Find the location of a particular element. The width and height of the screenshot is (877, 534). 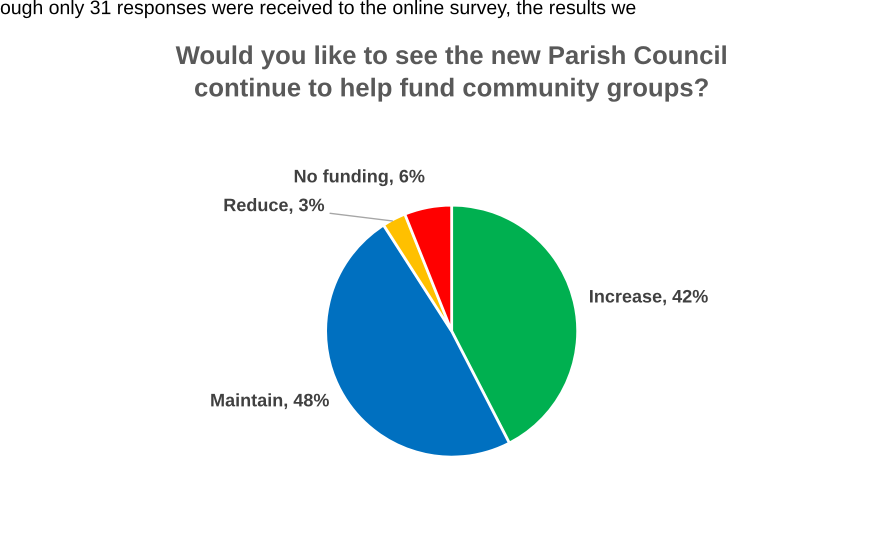

slice-label: Increase, 42% is located at coordinates (649, 298).